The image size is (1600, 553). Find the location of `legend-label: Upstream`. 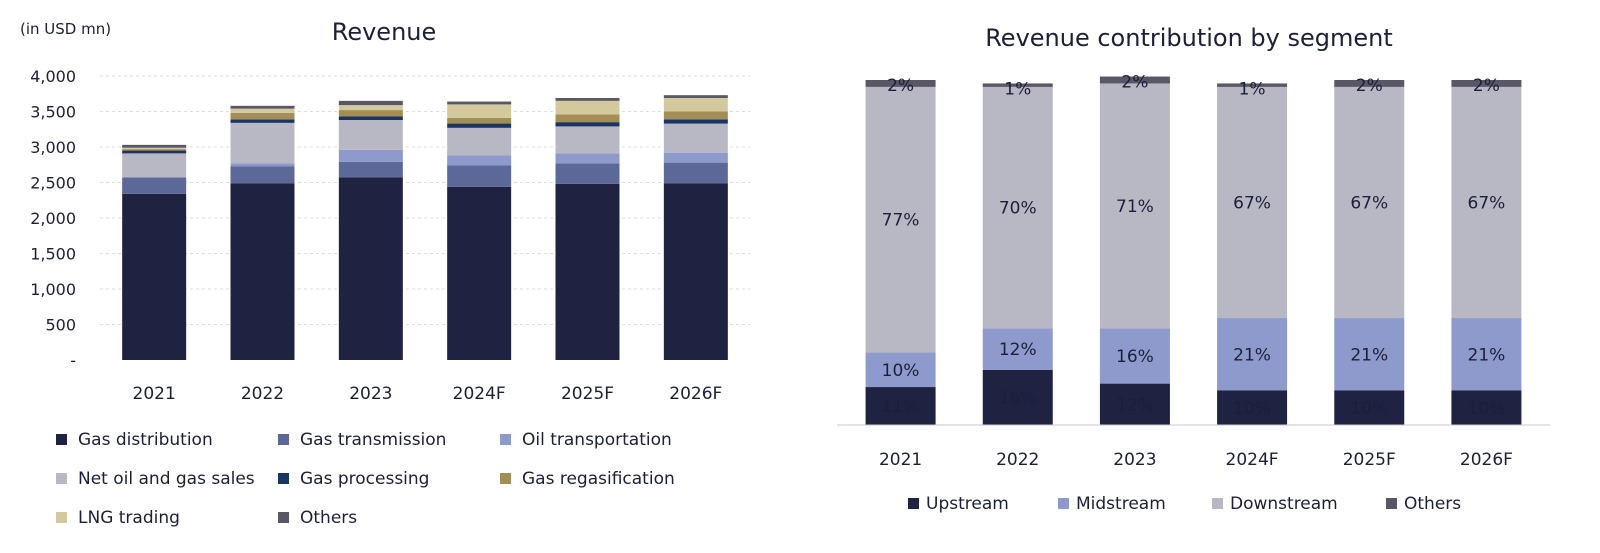

legend-label: Upstream is located at coordinates (967, 504).